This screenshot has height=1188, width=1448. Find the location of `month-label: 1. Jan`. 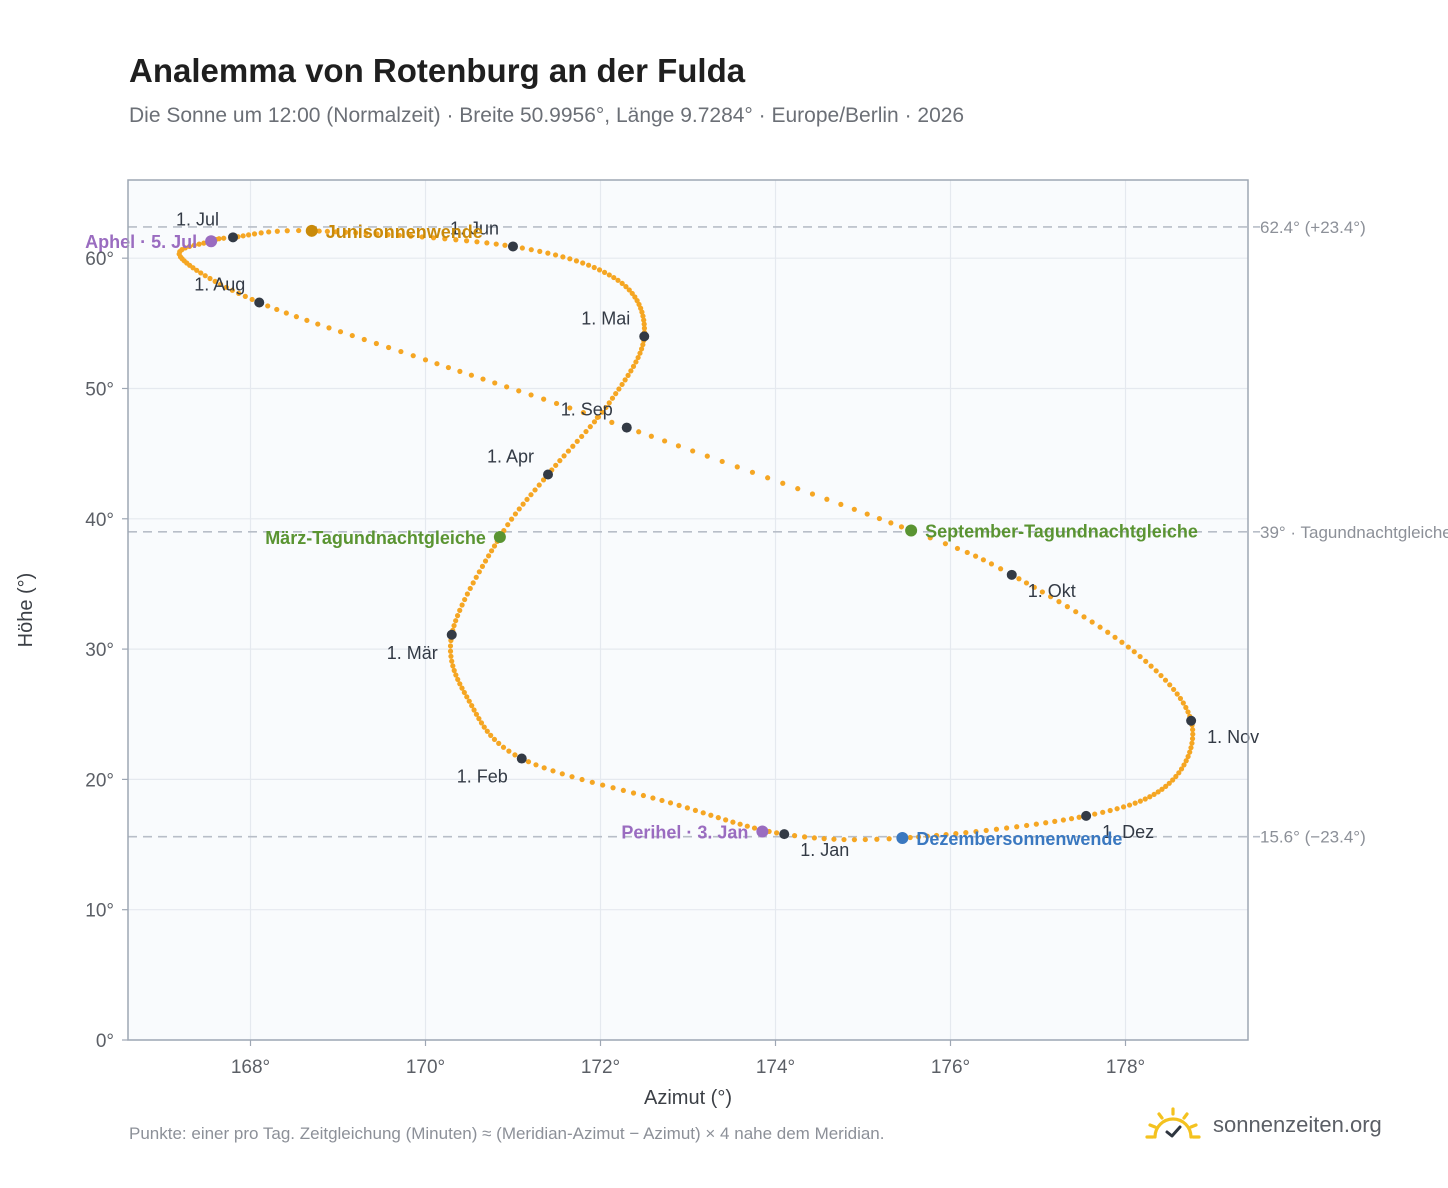

month-label: 1. Jan is located at coordinates (824, 850).